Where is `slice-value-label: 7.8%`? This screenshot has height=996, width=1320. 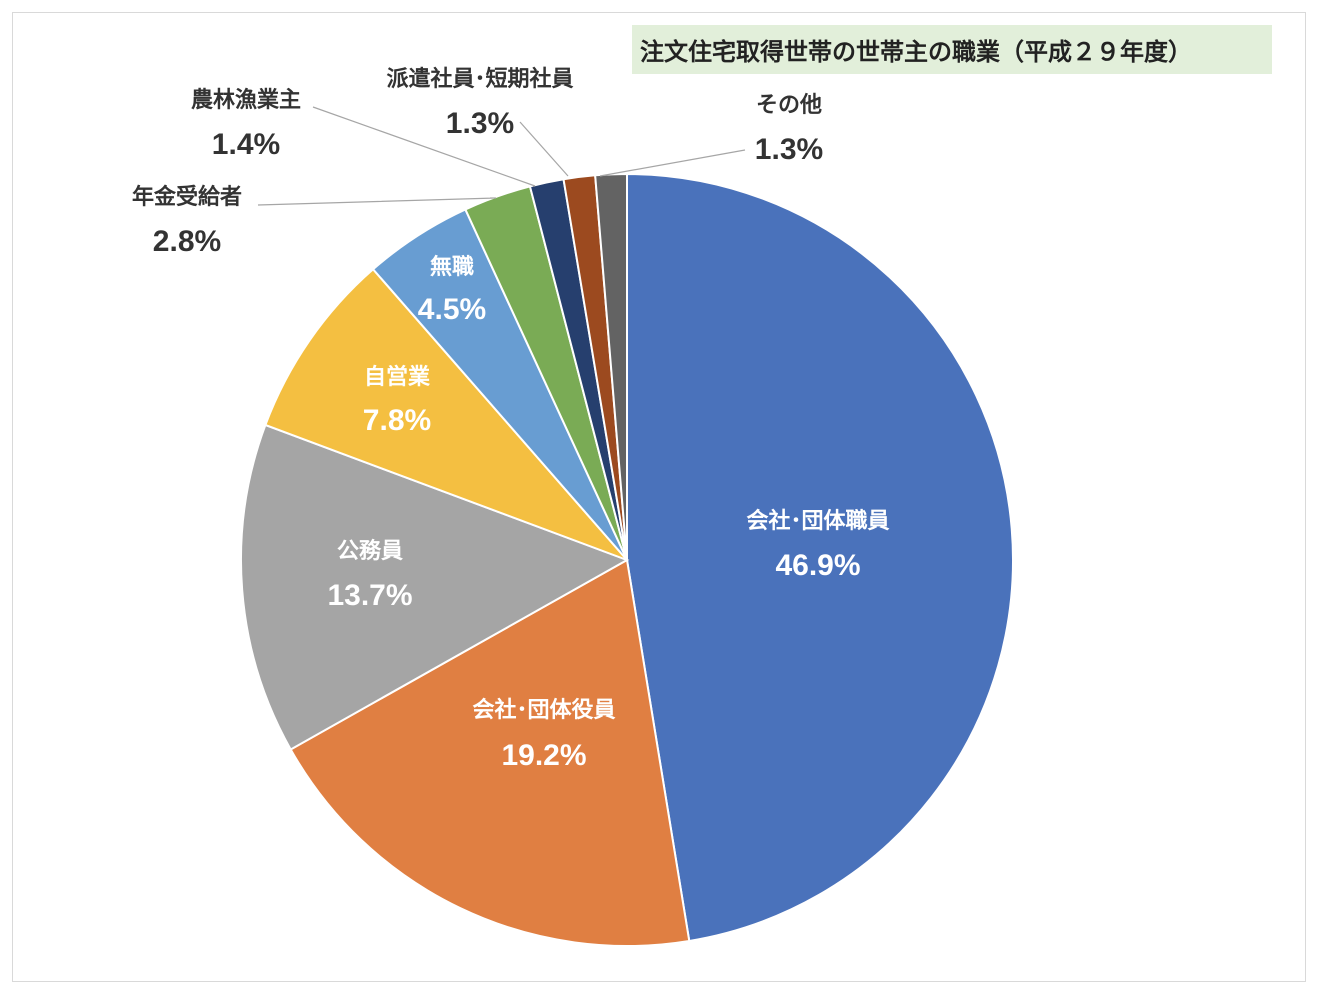
slice-value-label: 7.8% is located at coordinates (397, 420).